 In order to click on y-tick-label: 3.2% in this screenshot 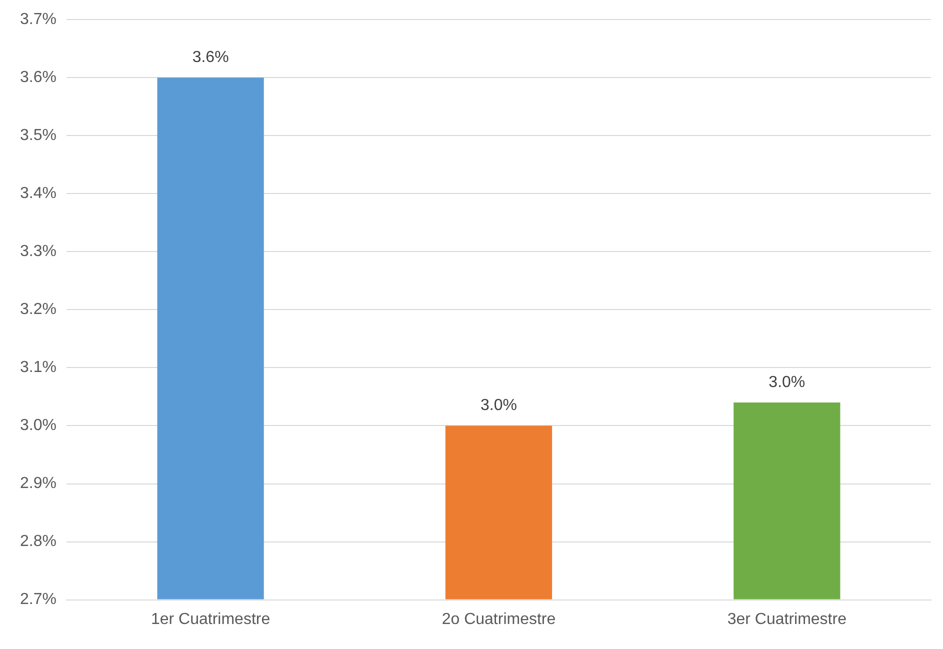, I will do `click(38, 309)`.